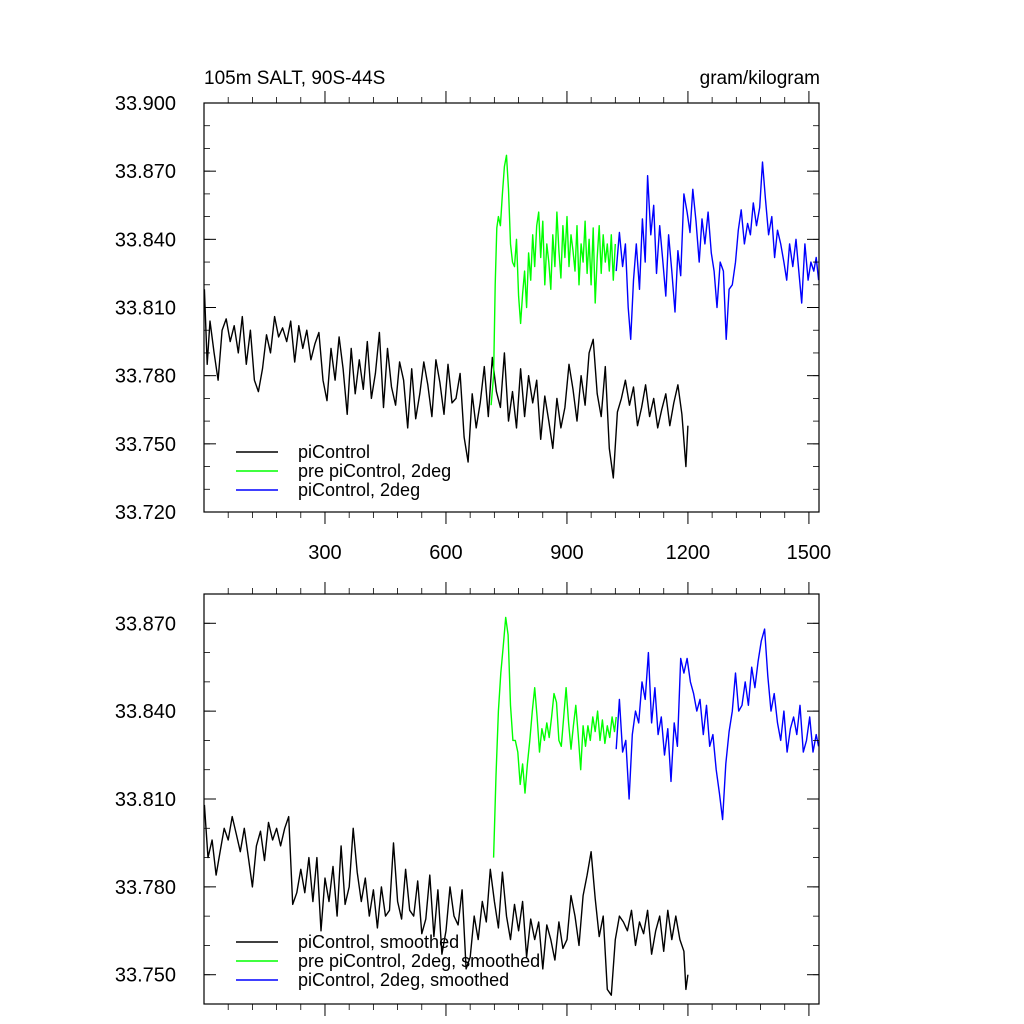 This screenshot has width=1024, height=1024. I want to click on top-xtick-label: 1500, so click(809, 553).